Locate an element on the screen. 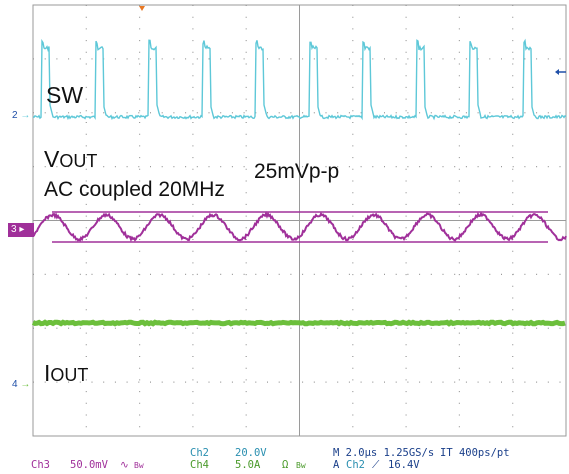  ch3-scale: 50.0mV is located at coordinates (89, 465).